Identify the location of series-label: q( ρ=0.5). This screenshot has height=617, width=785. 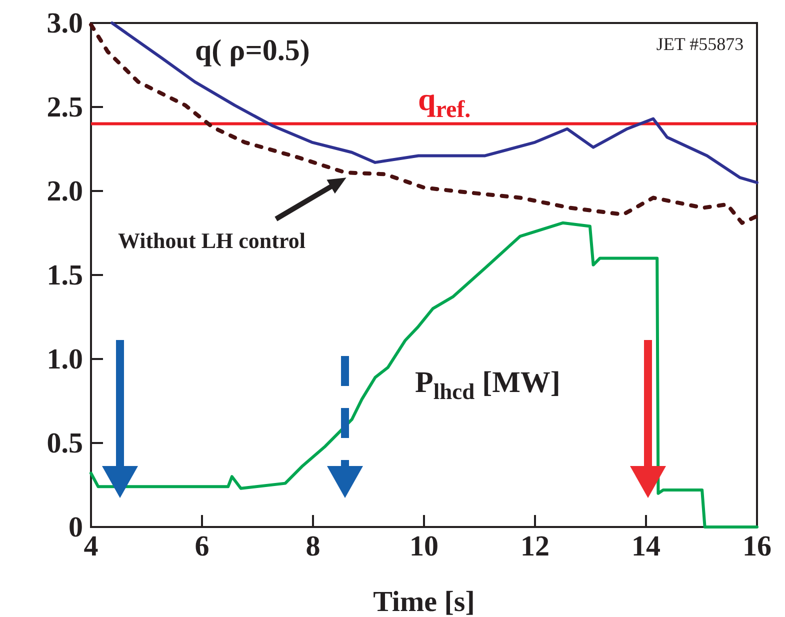
(252, 50).